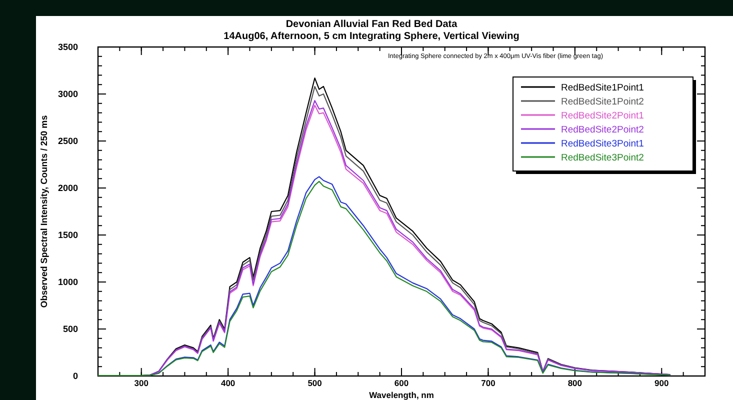  I want to click on y-axis-title: Observed Spectral Intensity, Counts / 250 ms, so click(44, 211).